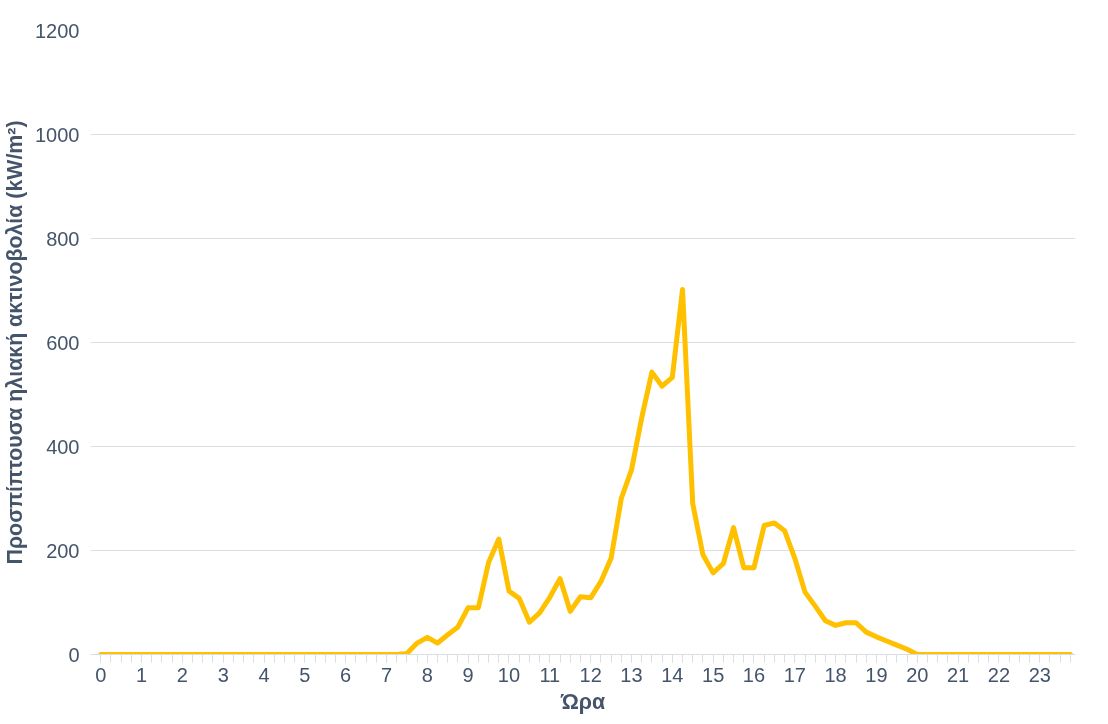  I want to click on x-tick-label: 2, so click(182, 674).